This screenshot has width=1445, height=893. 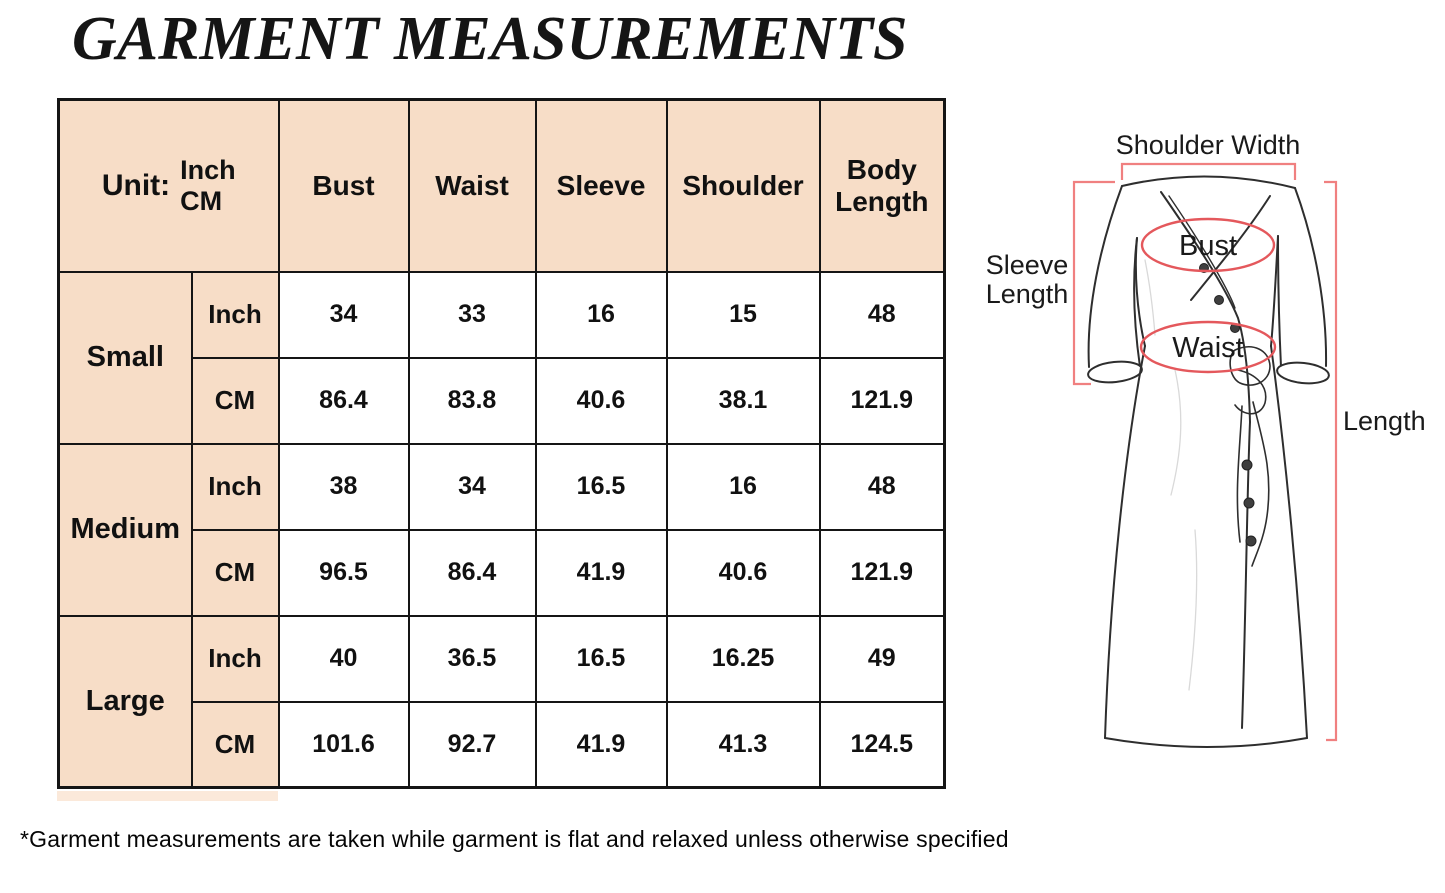 What do you see at coordinates (343, 658) in the screenshot?
I see `cell-large-inch-bust: 40` at bounding box center [343, 658].